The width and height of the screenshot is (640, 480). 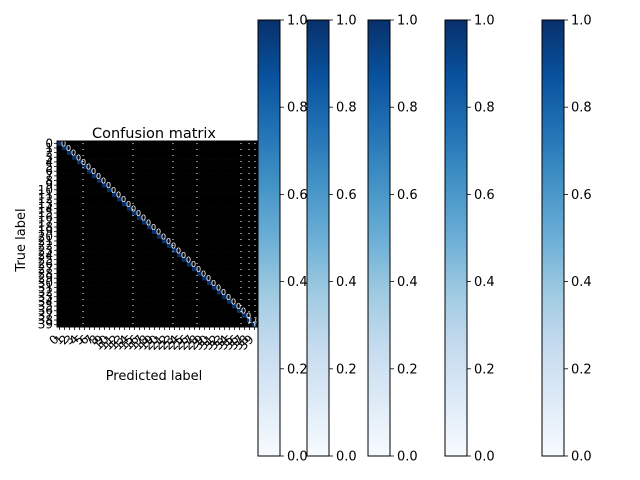 I want to click on y-tick-label: 2, so click(x=49, y=153).